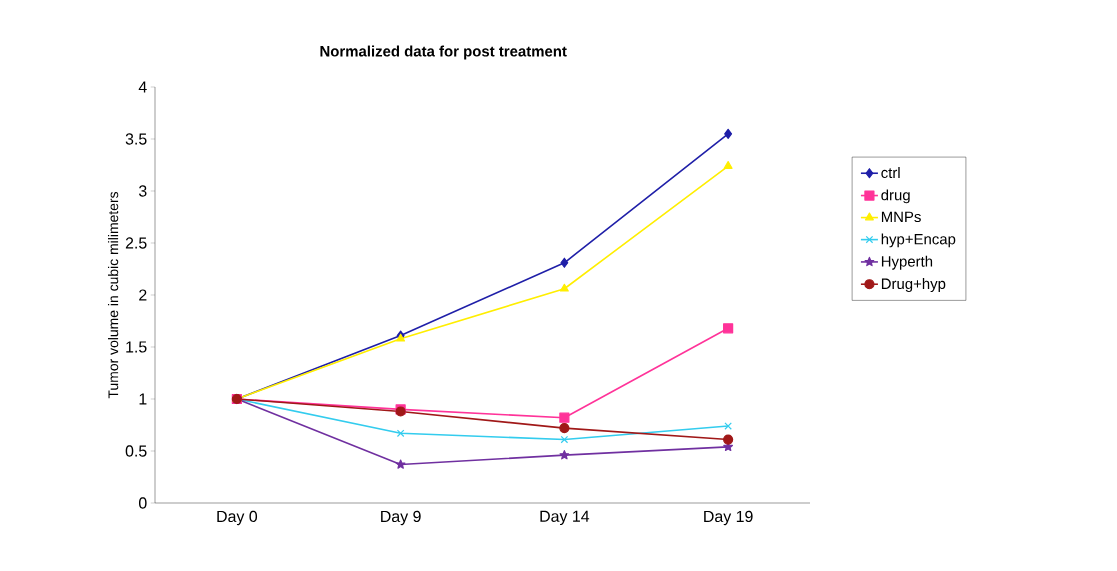  Describe the element at coordinates (401, 518) in the screenshot. I see `x-tick-label: Day 9` at that location.